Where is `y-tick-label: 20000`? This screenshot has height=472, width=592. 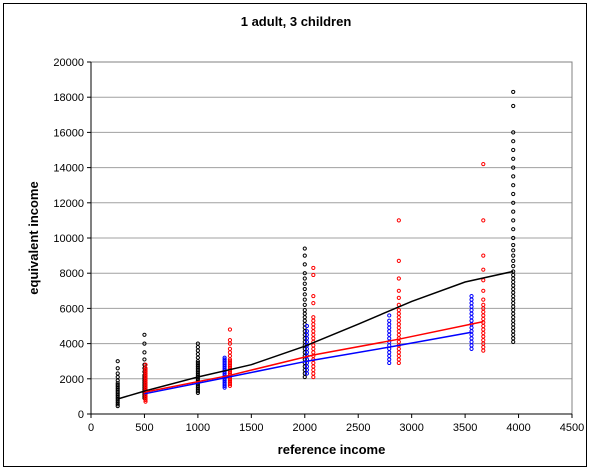 y-tick-label: 20000 is located at coordinates (68, 63).